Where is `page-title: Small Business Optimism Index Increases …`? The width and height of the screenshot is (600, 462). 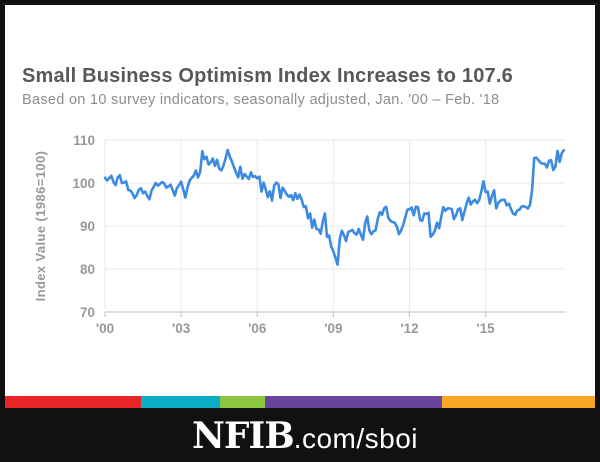 page-title: Small Business Optimism Index Increases … is located at coordinates (267, 76).